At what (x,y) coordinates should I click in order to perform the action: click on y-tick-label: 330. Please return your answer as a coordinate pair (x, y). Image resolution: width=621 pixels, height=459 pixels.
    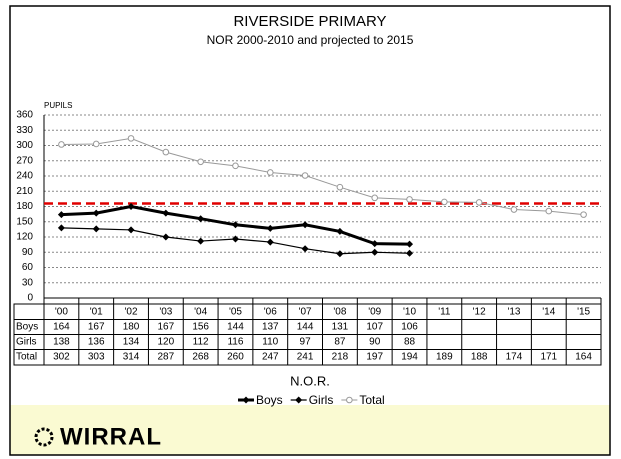
    Looking at the image, I should click on (24, 130).